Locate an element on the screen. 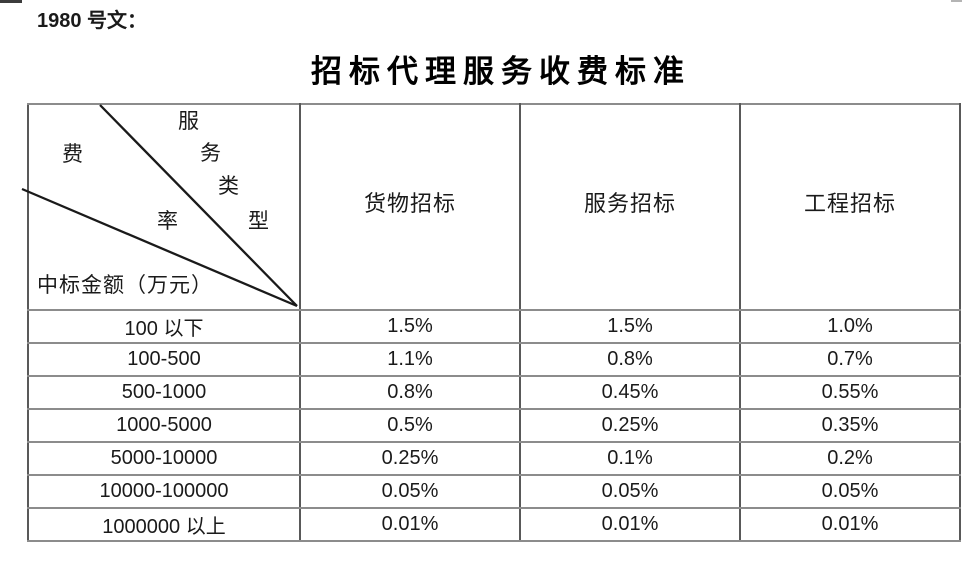 This screenshot has width=976, height=581. rate-value: 1.0% is located at coordinates (850, 326).